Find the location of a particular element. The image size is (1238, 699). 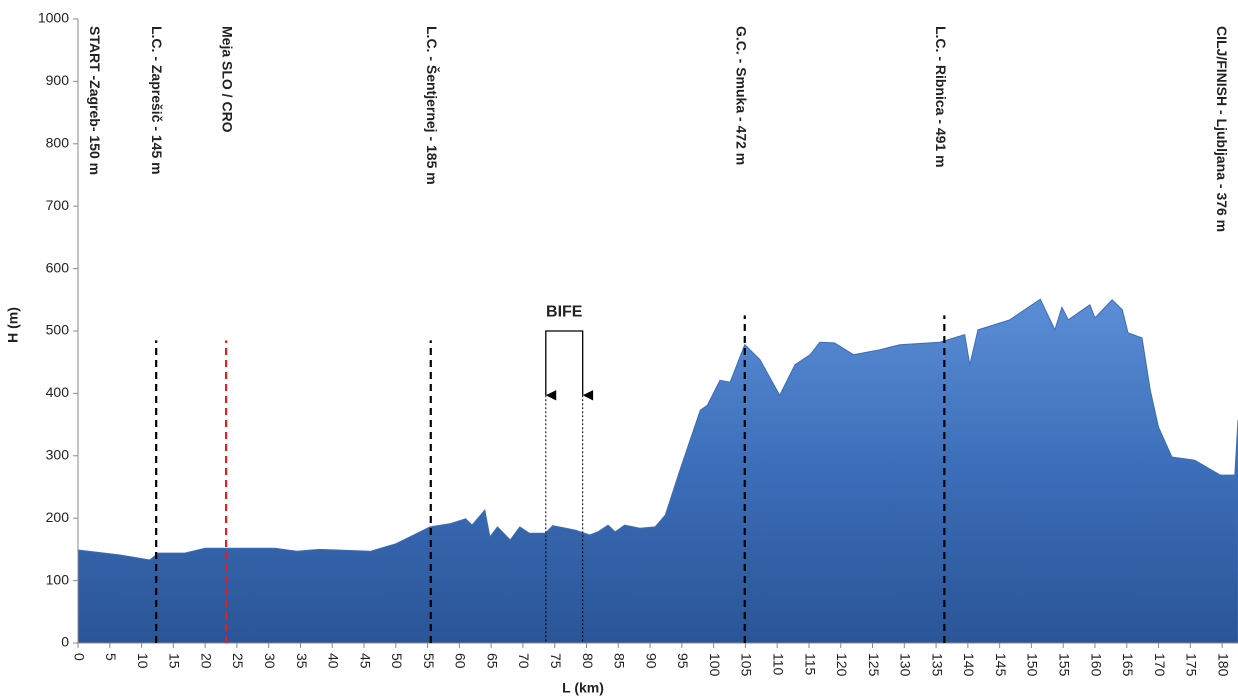

x-tick-label: 105 is located at coordinates (747, 665).